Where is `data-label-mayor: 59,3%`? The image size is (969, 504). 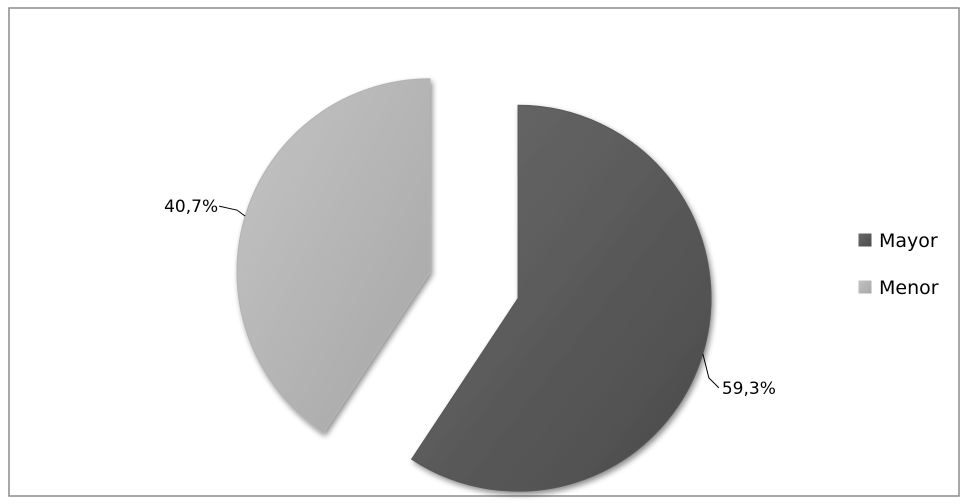
data-label-mayor: 59,3% is located at coordinates (749, 389).